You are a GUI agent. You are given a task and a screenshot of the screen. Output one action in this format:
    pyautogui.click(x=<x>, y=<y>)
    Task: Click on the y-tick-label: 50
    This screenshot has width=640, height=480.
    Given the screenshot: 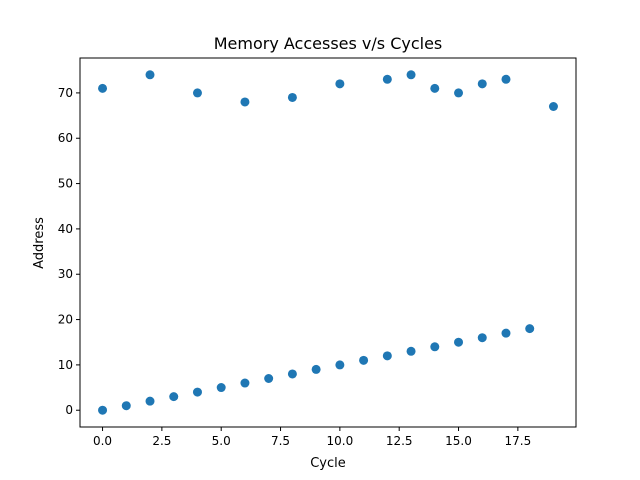 What is the action you would take?
    pyautogui.click(x=65, y=184)
    